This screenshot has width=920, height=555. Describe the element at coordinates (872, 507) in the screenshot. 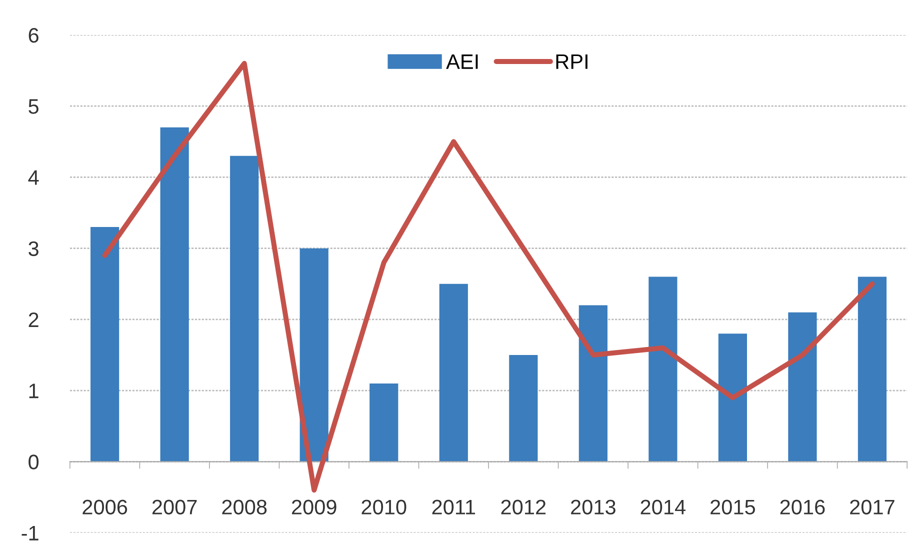

I see `x-tick-label: 2017` at that location.